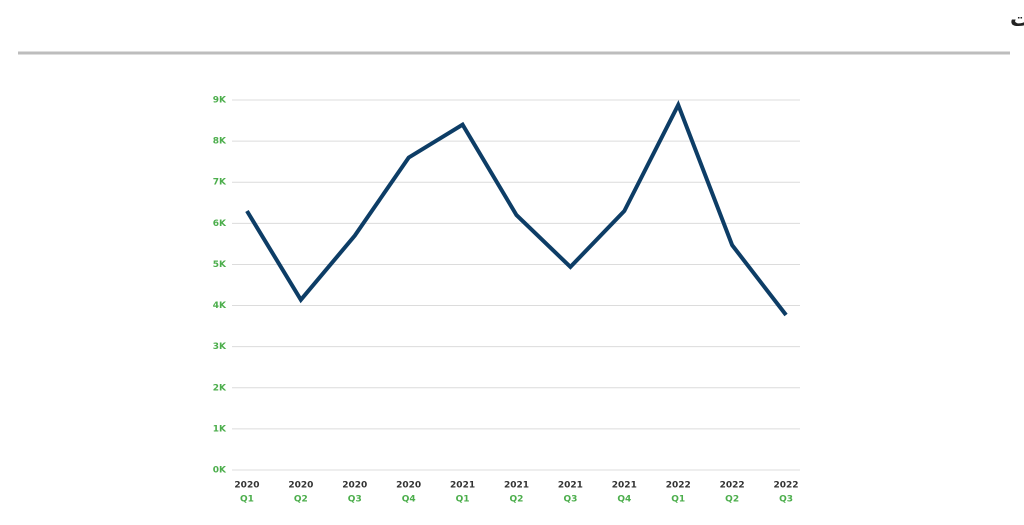 The image size is (1024, 525). What do you see at coordinates (220, 388) in the screenshot?
I see `y-tick-label: 2K` at bounding box center [220, 388].